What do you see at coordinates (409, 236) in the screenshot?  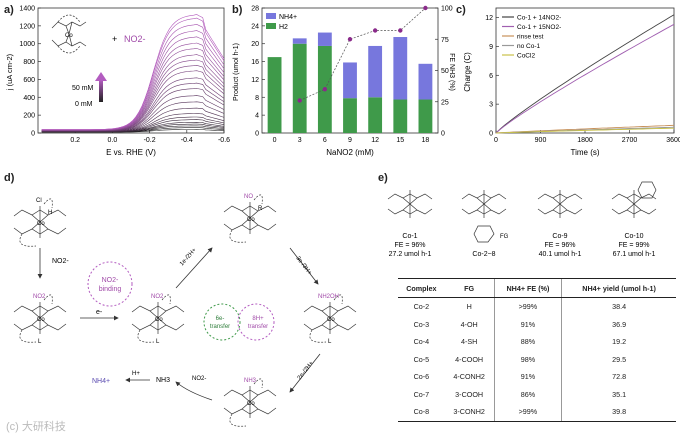 I see `co1-name: Co-1` at bounding box center [409, 236].